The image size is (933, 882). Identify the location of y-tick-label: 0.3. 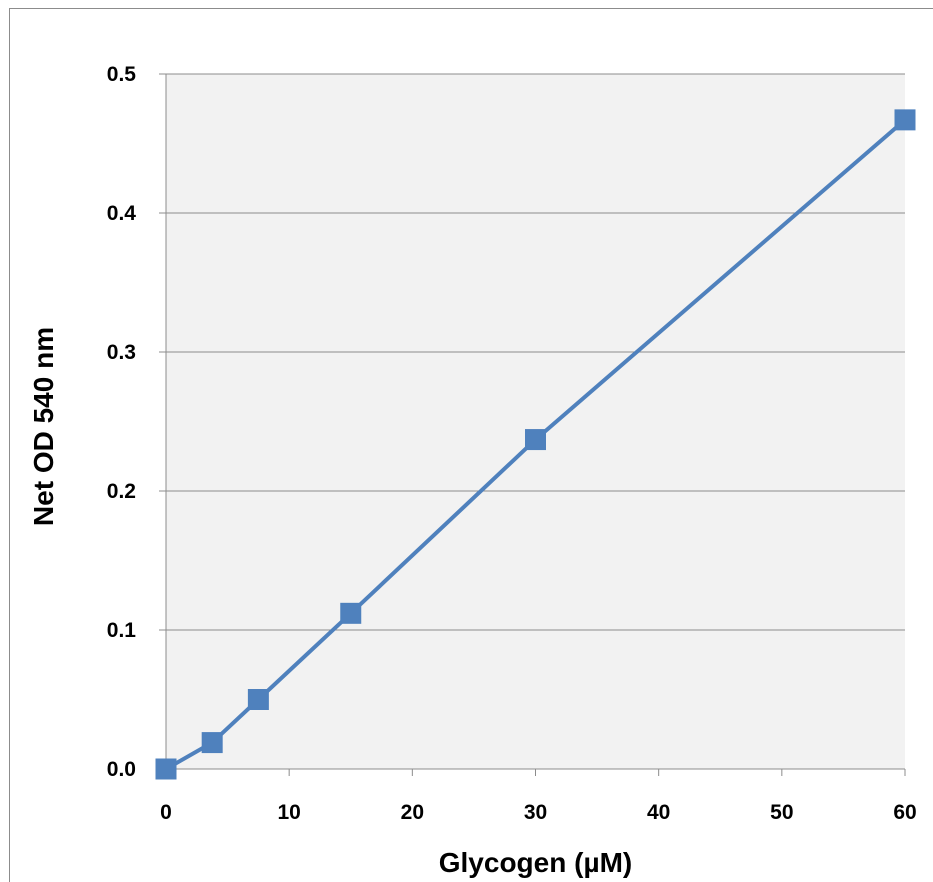
(121, 352).